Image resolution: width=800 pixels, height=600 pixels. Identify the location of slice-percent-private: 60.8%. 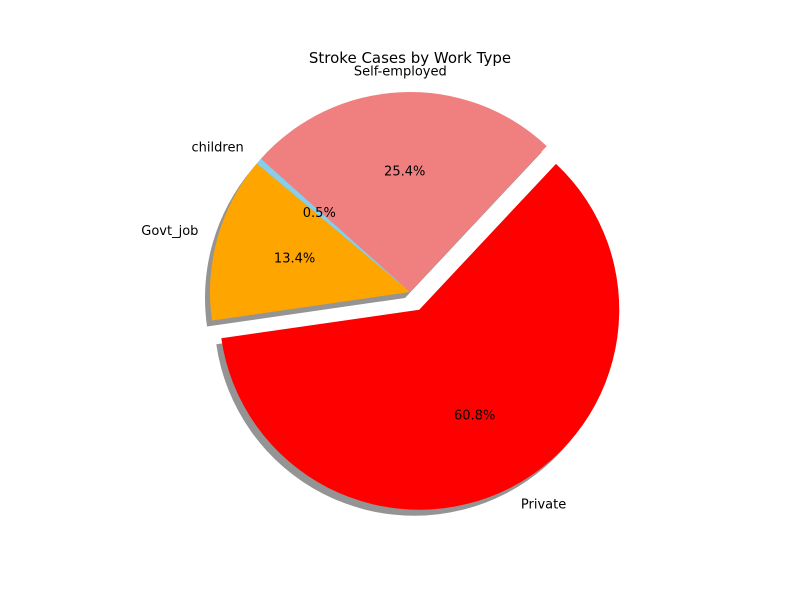
(474, 416).